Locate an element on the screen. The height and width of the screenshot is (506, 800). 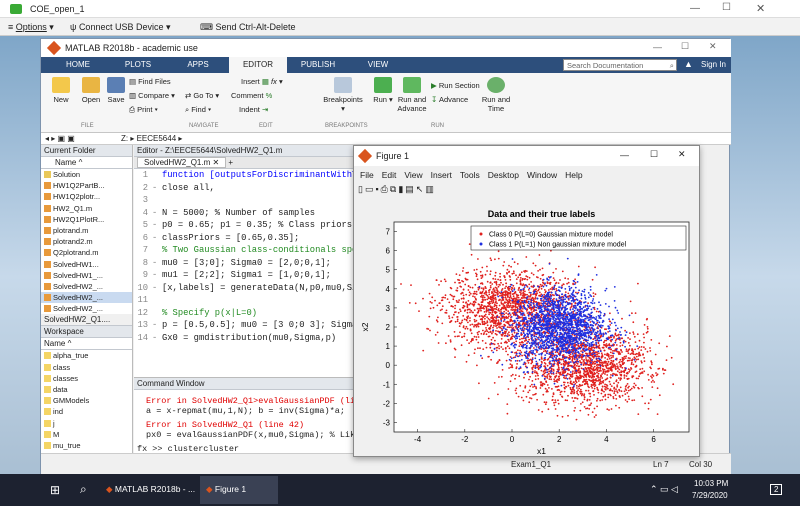
menu-edit: Edit is located at coordinates (389, 175).